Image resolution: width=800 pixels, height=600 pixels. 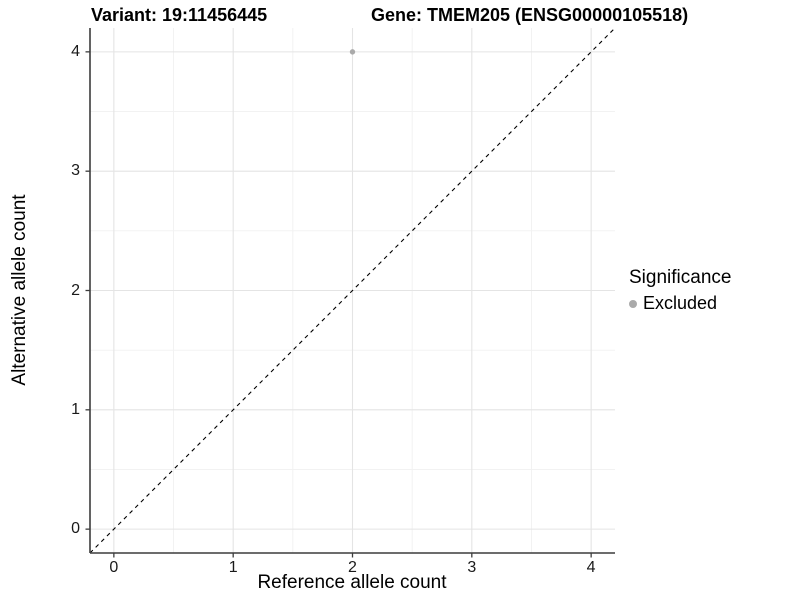 What do you see at coordinates (233, 567) in the screenshot?
I see `x-tick-label: 1` at bounding box center [233, 567].